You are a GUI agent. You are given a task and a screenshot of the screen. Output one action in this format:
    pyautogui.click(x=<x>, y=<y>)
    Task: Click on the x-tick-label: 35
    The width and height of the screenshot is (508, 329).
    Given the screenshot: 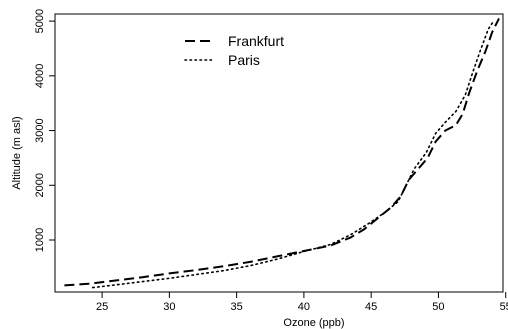 What is the action you would take?
    pyautogui.click(x=236, y=307)
    